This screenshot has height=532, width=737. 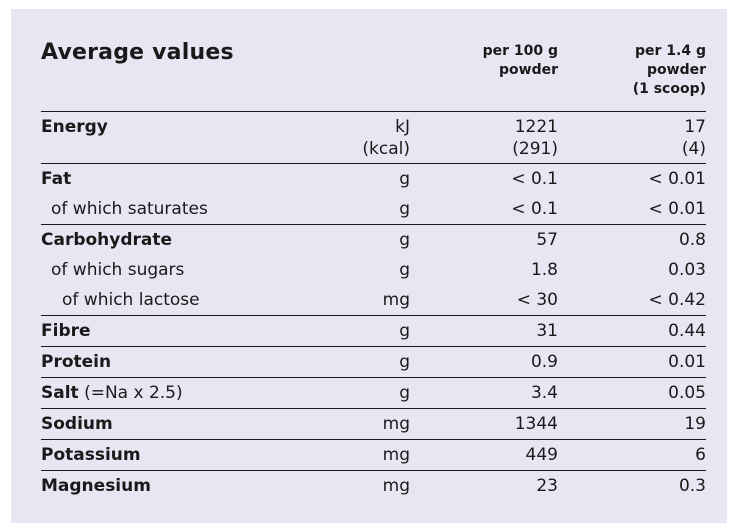 I want to click on value-per-100g: 449, so click(x=541, y=455).